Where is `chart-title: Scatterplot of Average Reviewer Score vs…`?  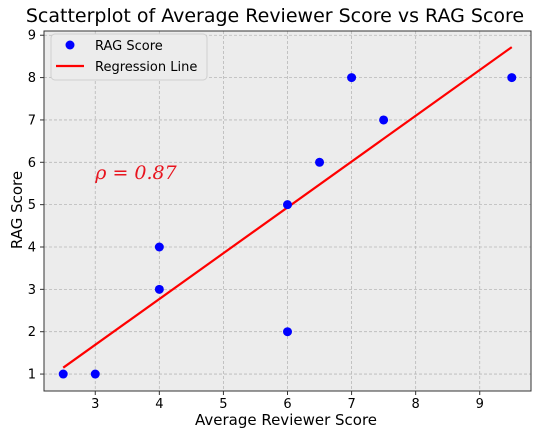 chart-title: Scatterplot of Average Reviewer Score vs… is located at coordinates (275, 16).